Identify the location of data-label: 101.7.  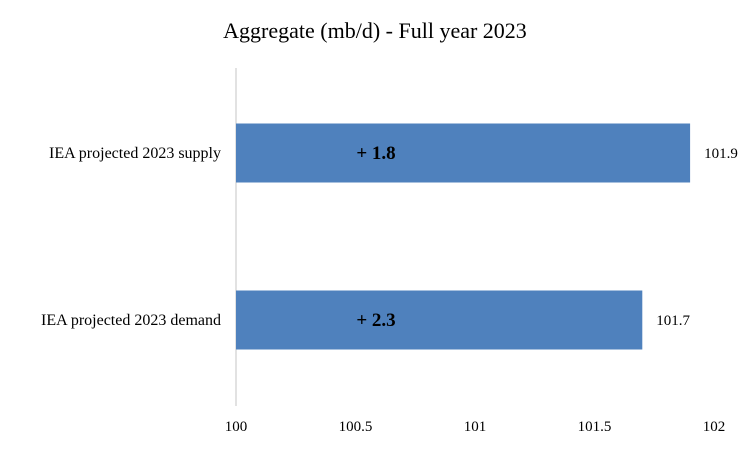
(673, 321).